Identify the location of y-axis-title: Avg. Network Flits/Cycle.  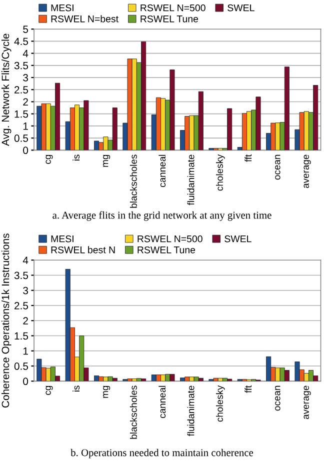
(6, 90).